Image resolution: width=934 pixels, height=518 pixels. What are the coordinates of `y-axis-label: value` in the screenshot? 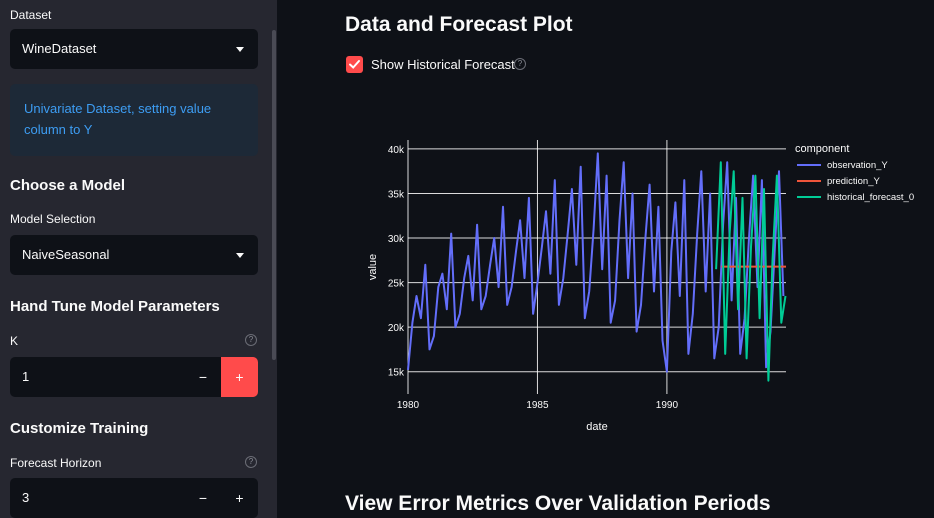 It's located at (373, 267).